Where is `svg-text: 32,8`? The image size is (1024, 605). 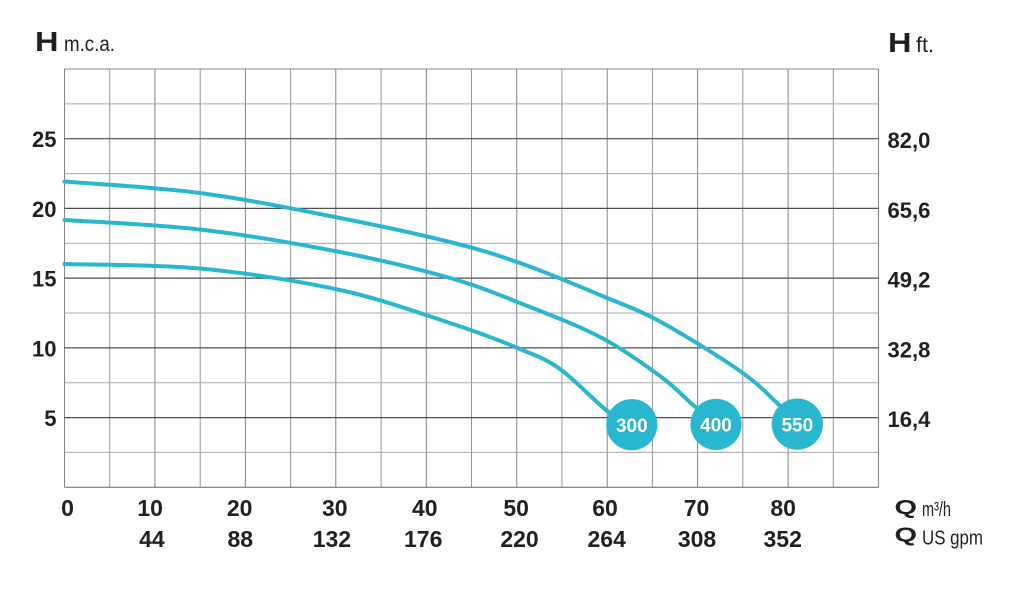 svg-text: 32,8 is located at coordinates (909, 349).